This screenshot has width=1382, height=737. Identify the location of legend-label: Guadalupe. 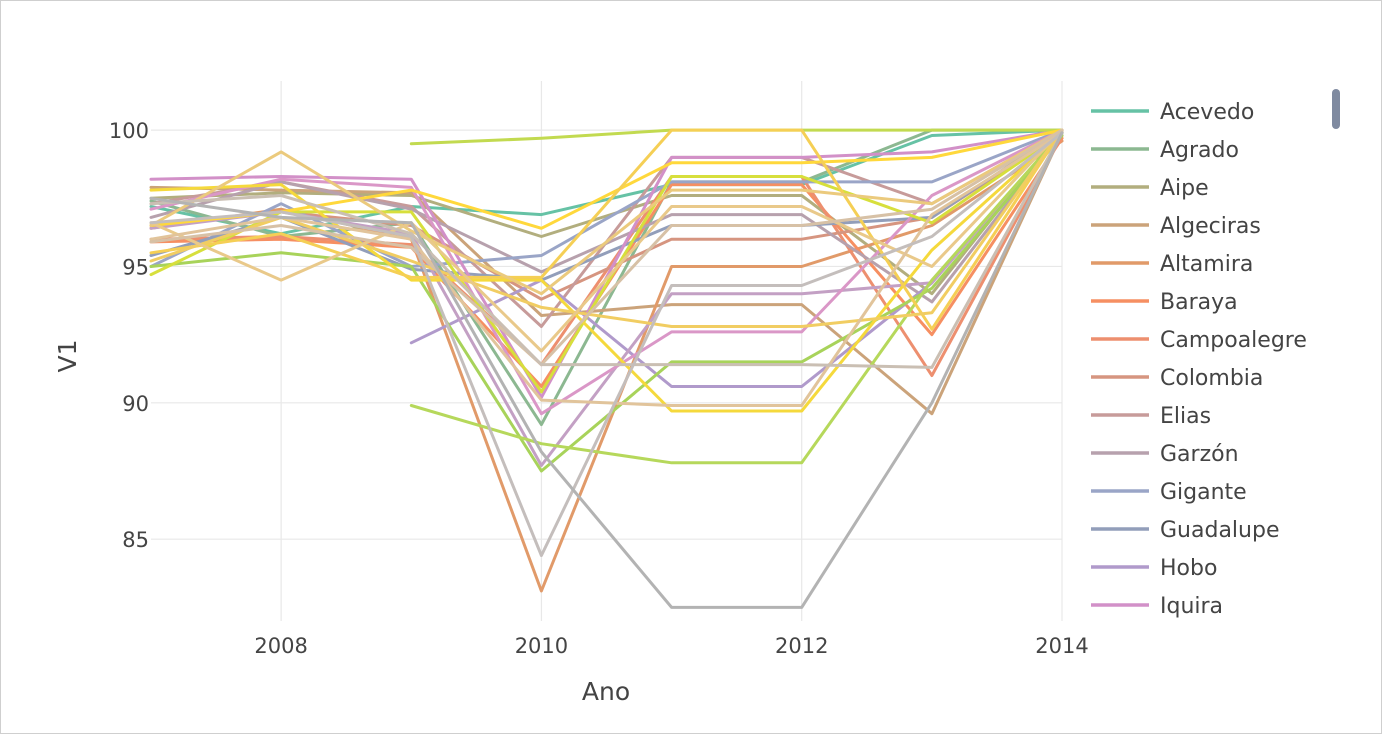
(1219, 530).